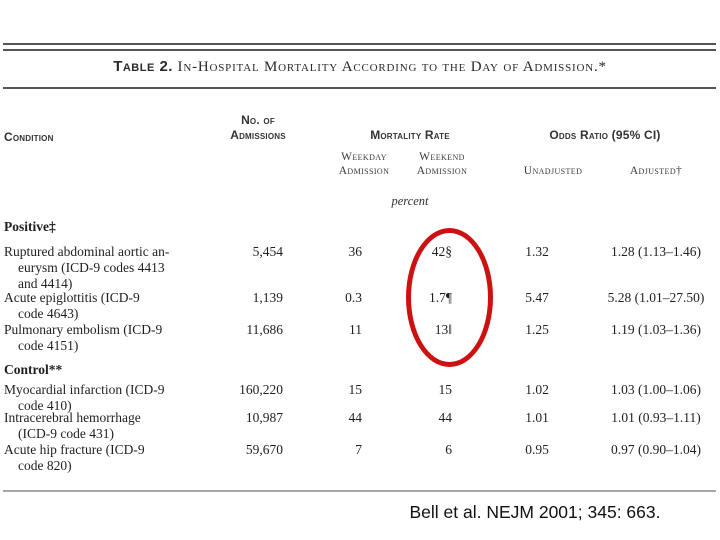  I want to click on weekday-rate-cell: 44, so click(355, 417).